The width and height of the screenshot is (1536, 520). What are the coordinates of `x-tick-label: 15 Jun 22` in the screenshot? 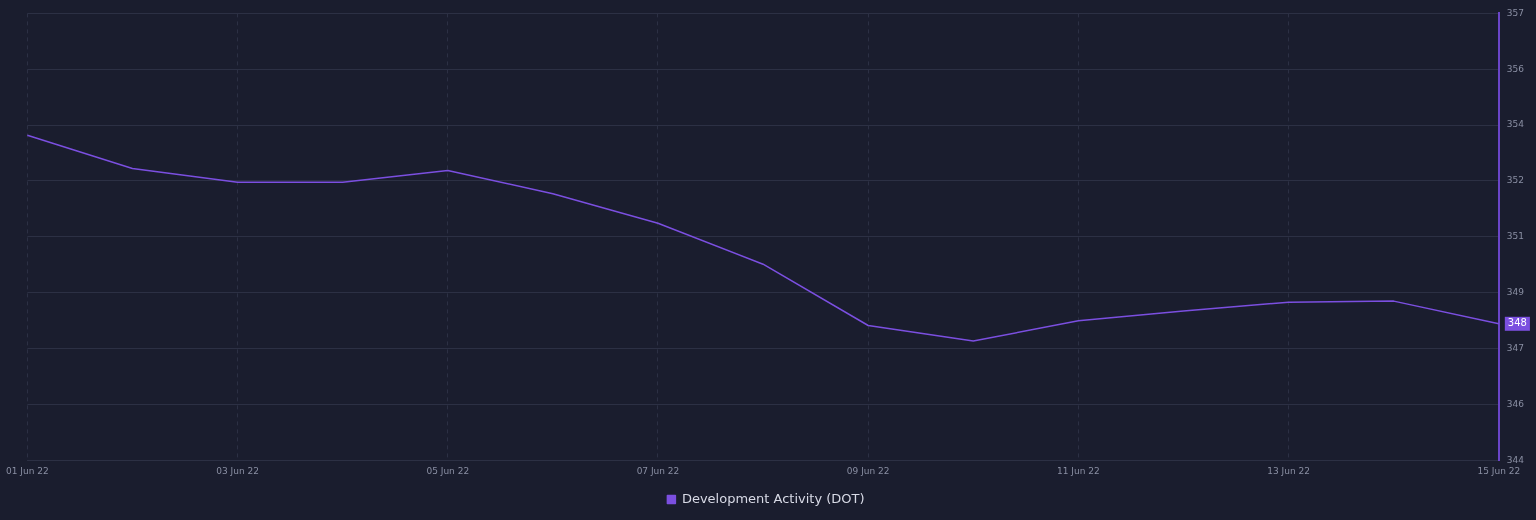 It's located at (1499, 470).